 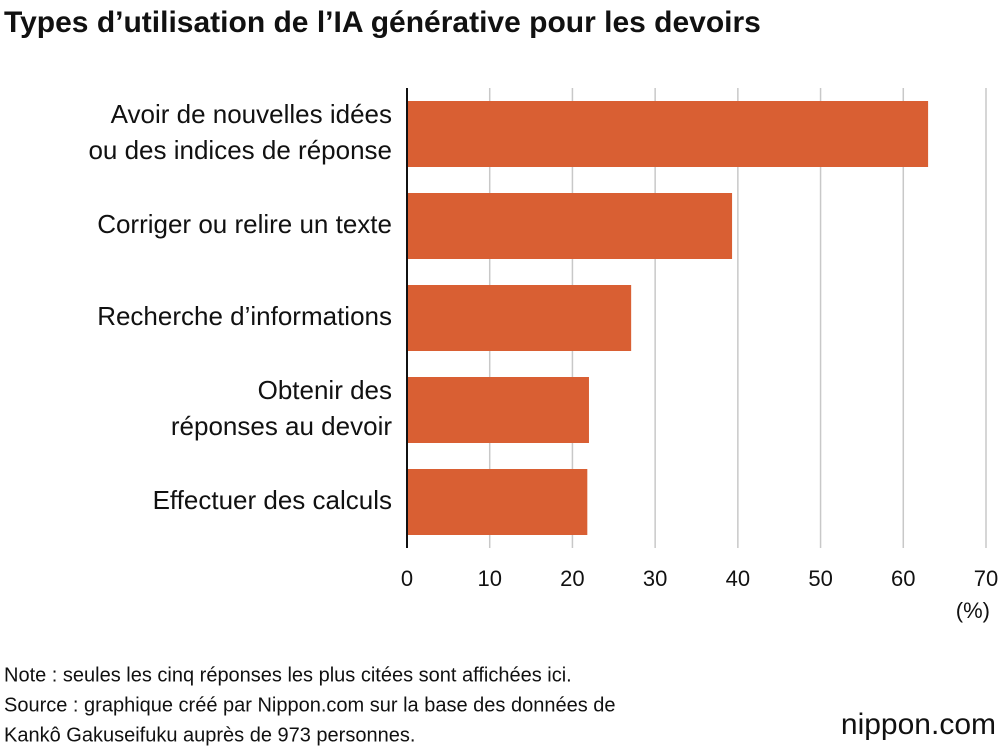 I want to click on x-tick-label: 50, so click(x=820, y=578).